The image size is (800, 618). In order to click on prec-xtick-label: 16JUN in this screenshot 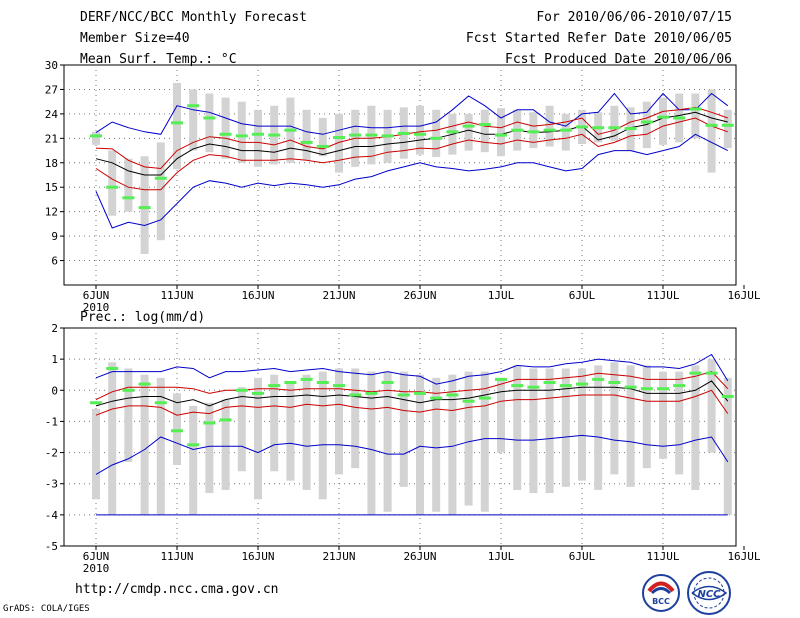, I will do `click(257, 556)`.